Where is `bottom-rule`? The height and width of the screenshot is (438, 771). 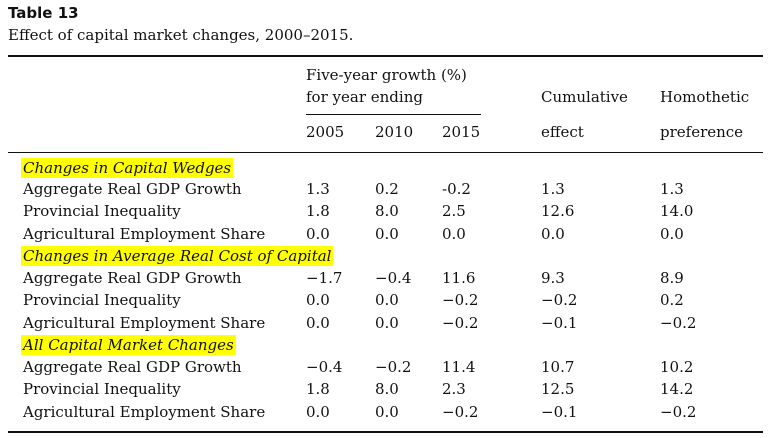
bottom-rule is located at coordinates (385, 432).